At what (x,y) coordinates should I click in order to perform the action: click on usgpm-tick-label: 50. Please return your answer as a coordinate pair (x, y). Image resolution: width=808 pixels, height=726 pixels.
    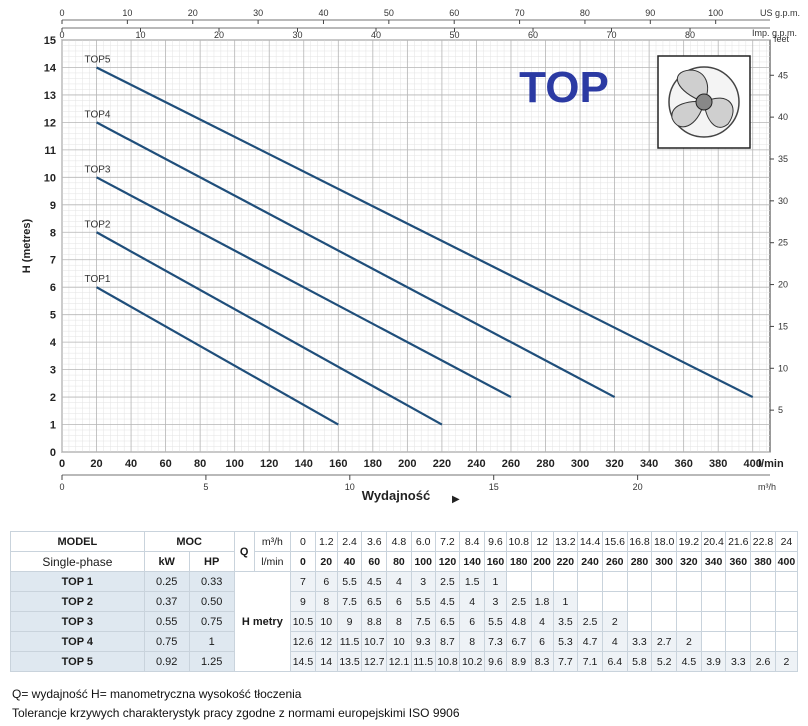
    Looking at the image, I should click on (389, 13).